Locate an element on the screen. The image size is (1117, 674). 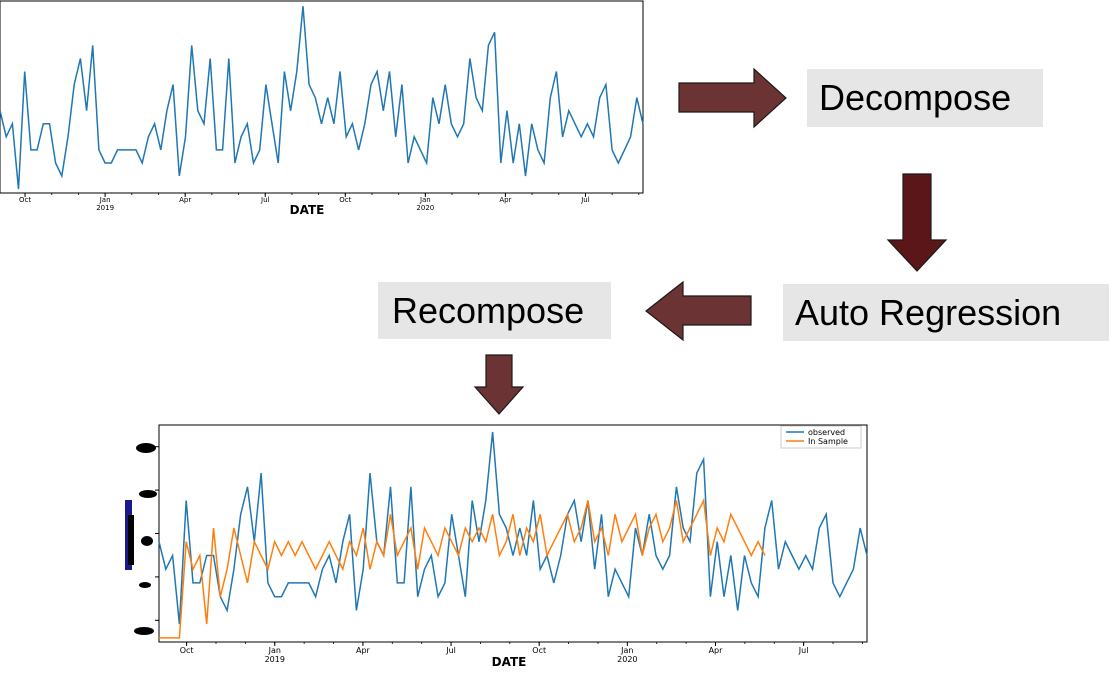
recompose-box: Recompose is located at coordinates (494, 310).